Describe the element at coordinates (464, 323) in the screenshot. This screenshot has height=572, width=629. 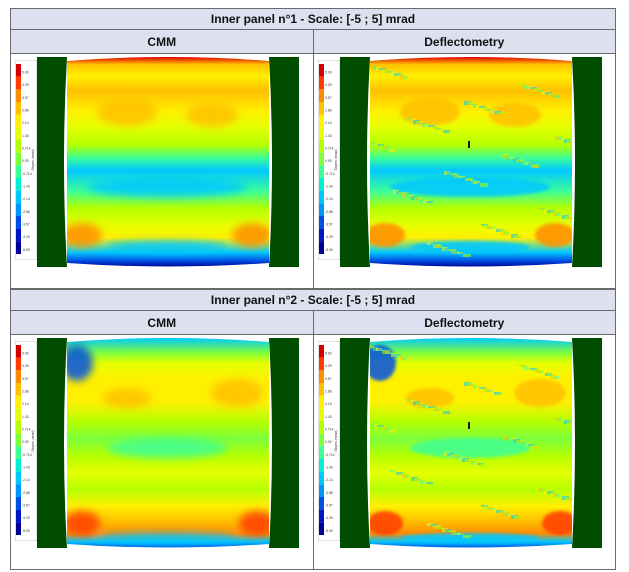
I see `panel-2-deflectometry-header: Deflectometry` at that location.